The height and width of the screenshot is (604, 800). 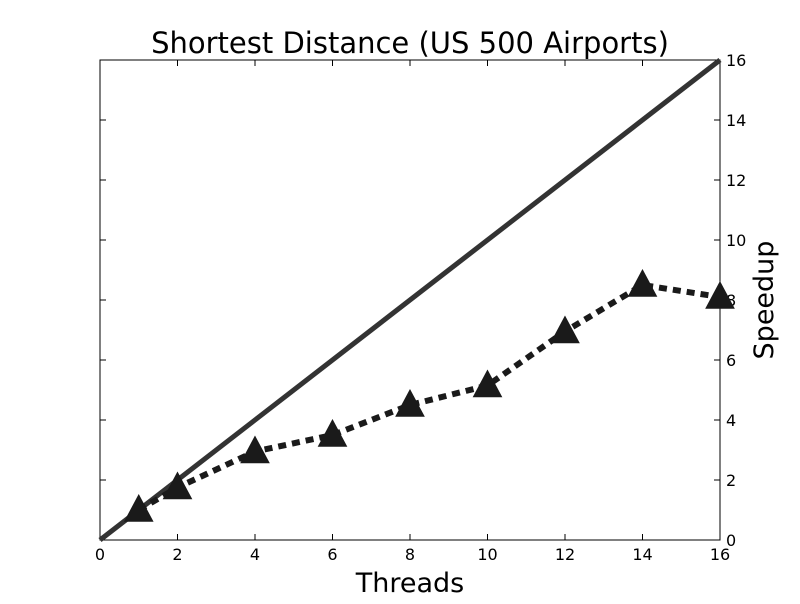 I want to click on y-tick-label: 16, so click(x=736, y=60).